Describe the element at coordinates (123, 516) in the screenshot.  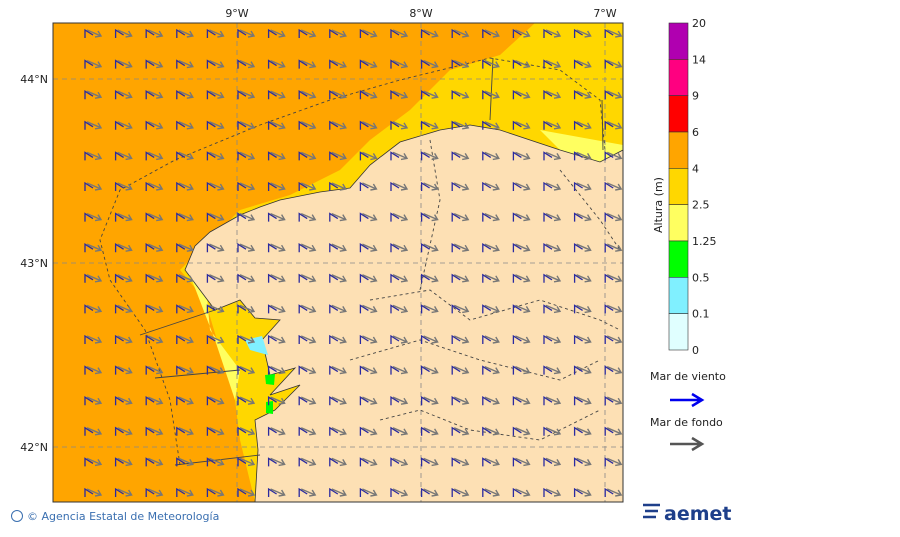
I see `footer-credit: © Agencia Estatal de Meteorología` at that location.